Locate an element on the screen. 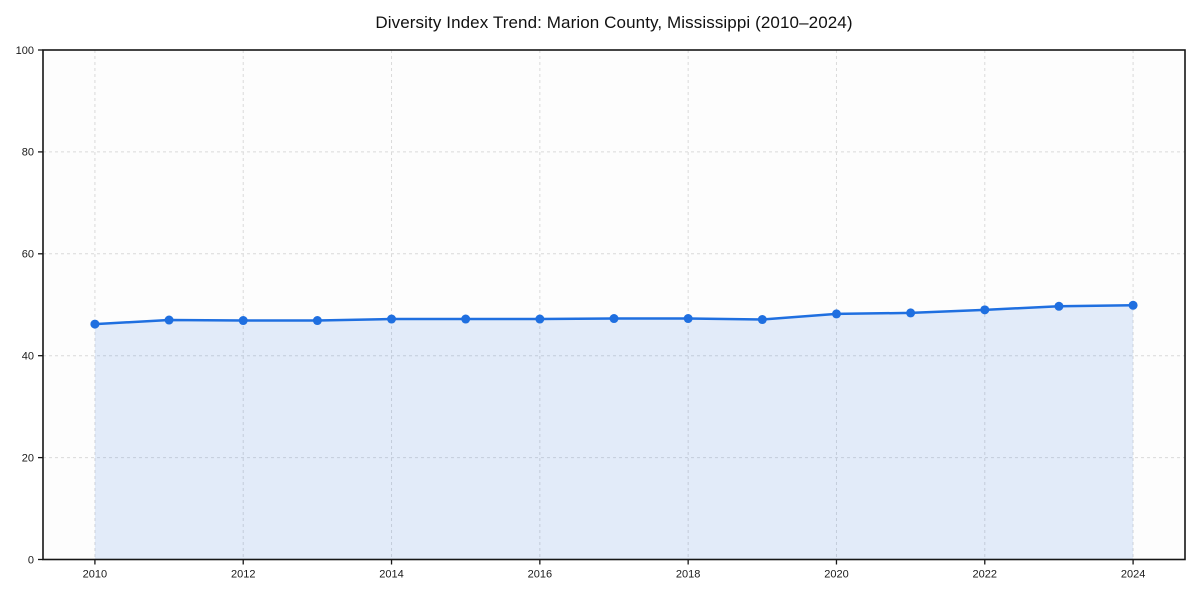  x-tick-label: 2018 is located at coordinates (688, 575).